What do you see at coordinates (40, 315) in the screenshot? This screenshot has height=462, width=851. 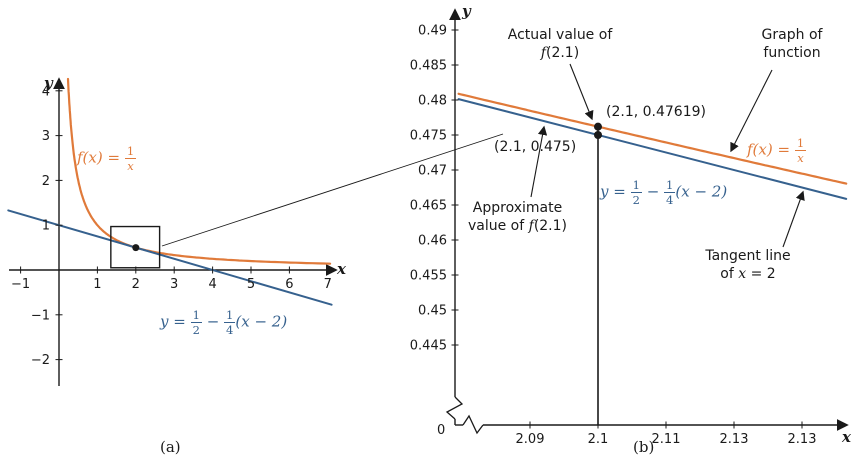 I see `tick-label: −1` at bounding box center [40, 315].